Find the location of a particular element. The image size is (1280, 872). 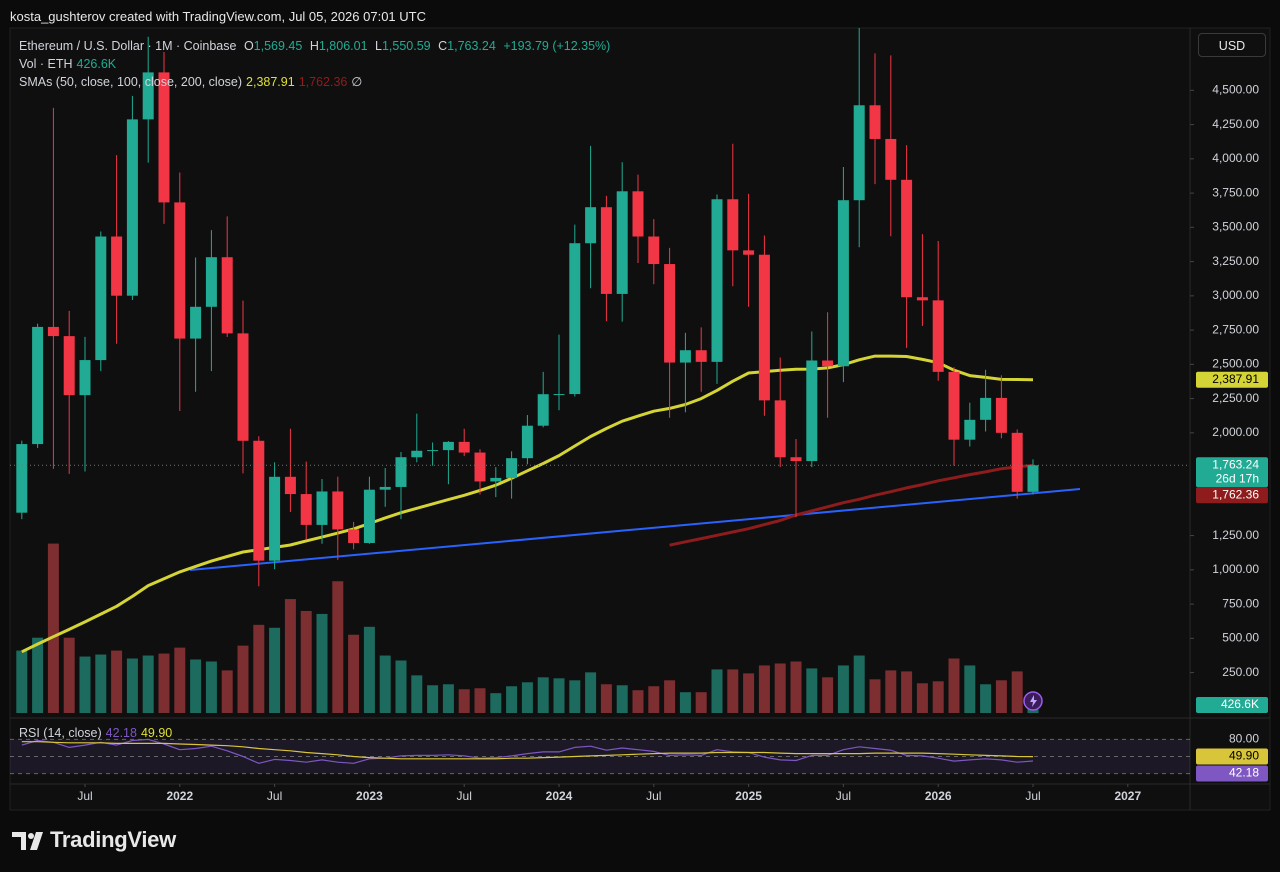

close-label-text: 26d 17h is located at coordinates (1237, 478).